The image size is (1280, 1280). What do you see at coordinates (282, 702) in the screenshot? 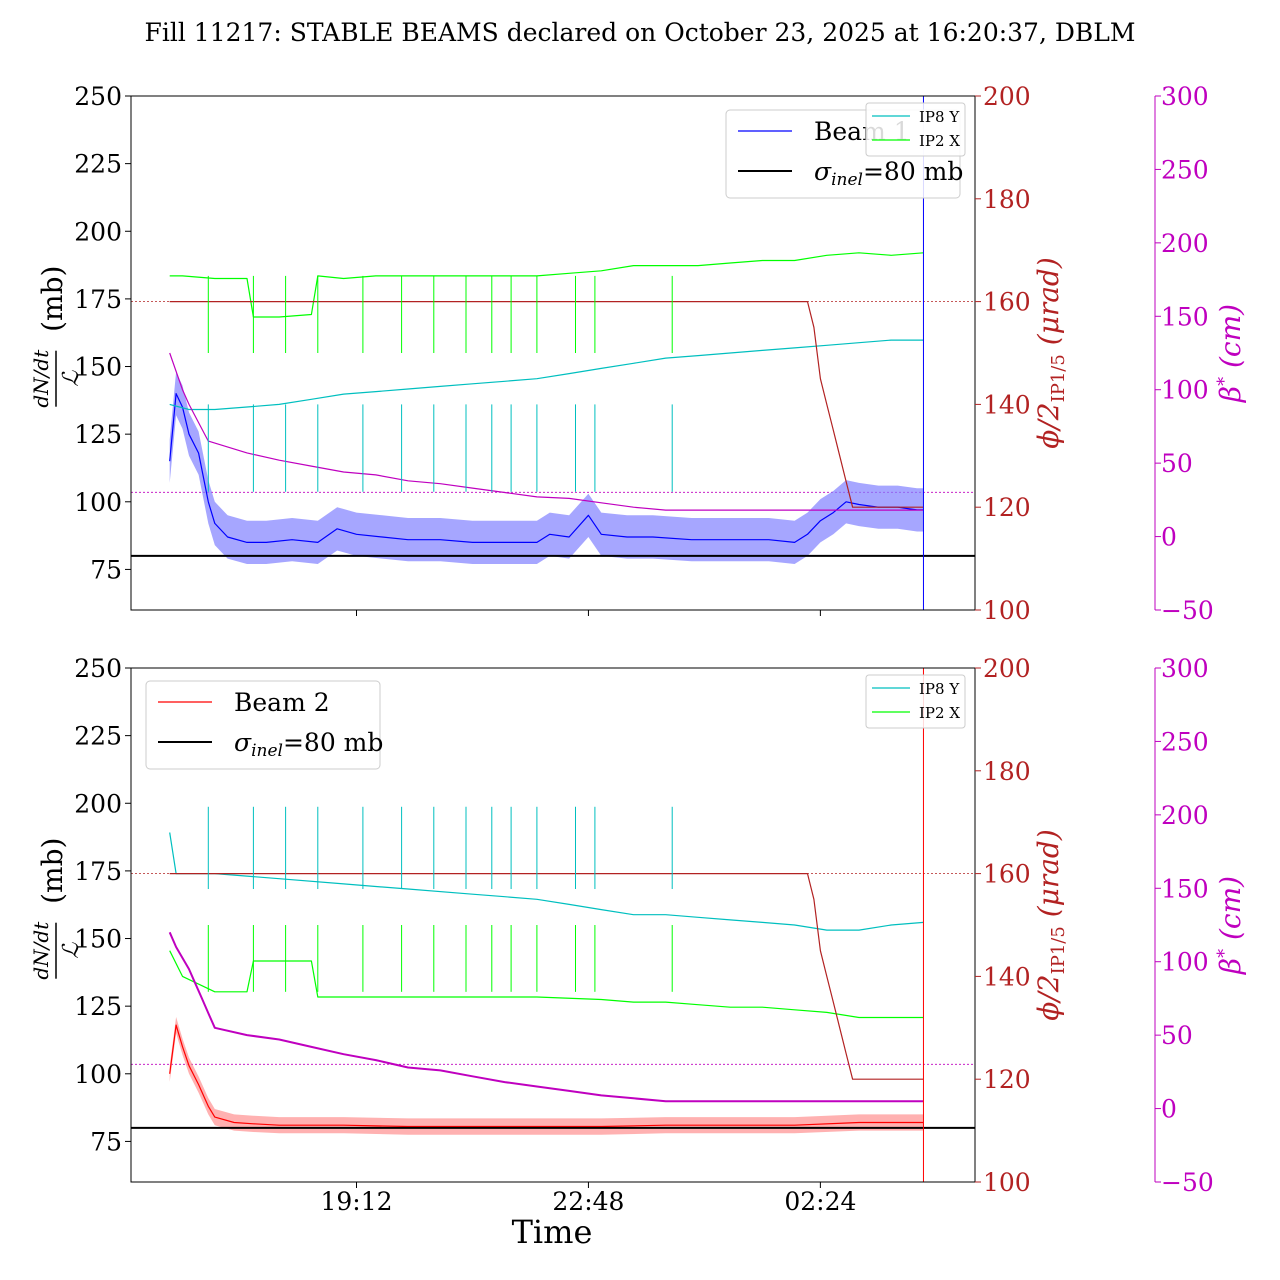
I see `legend-label-beam: Beam 2` at bounding box center [282, 702].